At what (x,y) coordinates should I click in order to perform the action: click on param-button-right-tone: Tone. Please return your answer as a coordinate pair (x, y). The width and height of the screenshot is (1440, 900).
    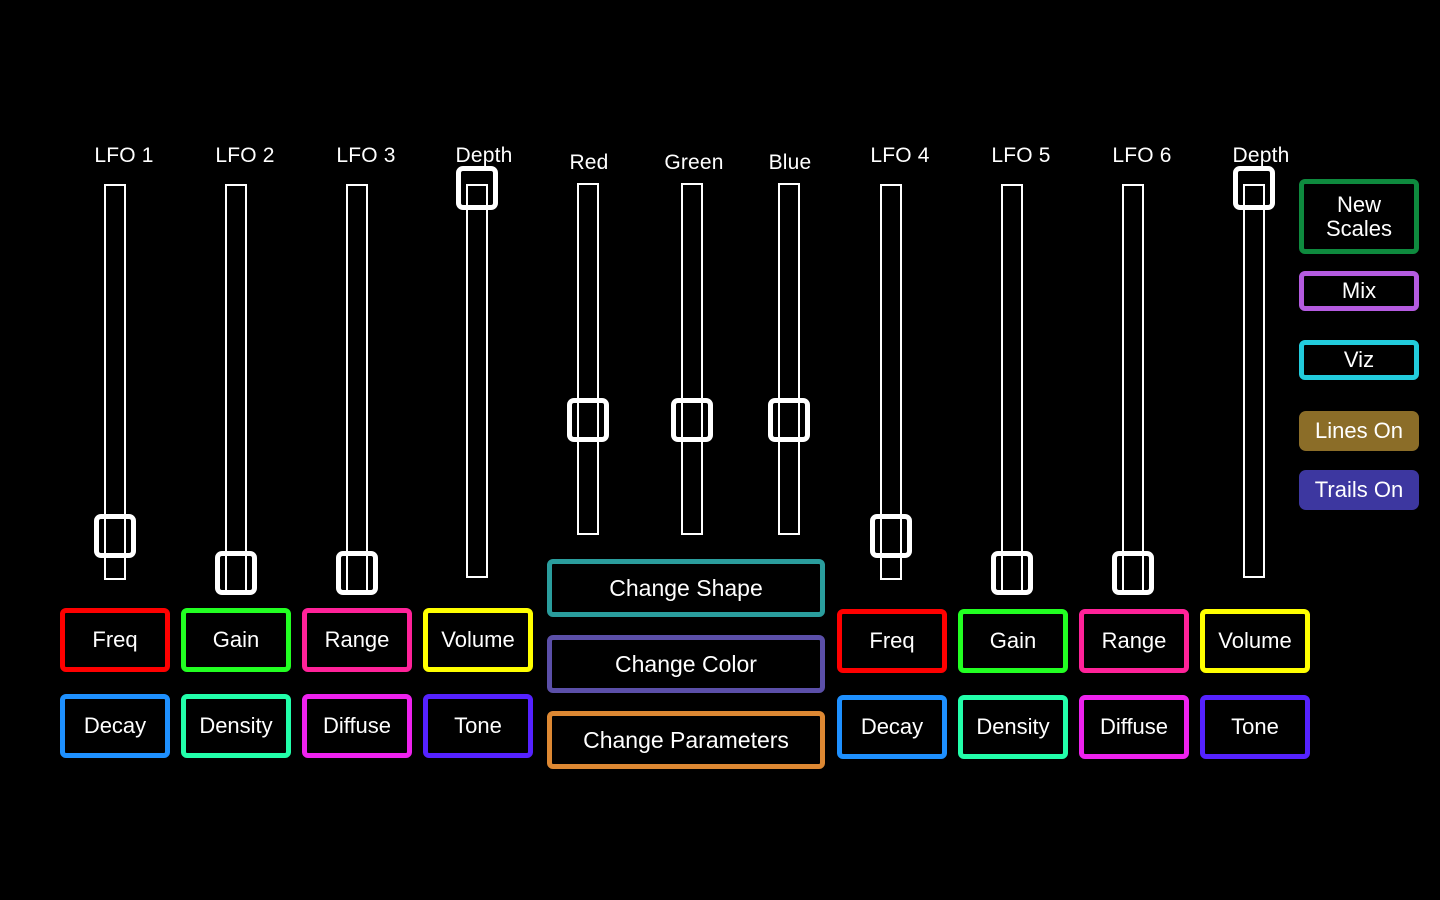
    Looking at the image, I should click on (1255, 727).